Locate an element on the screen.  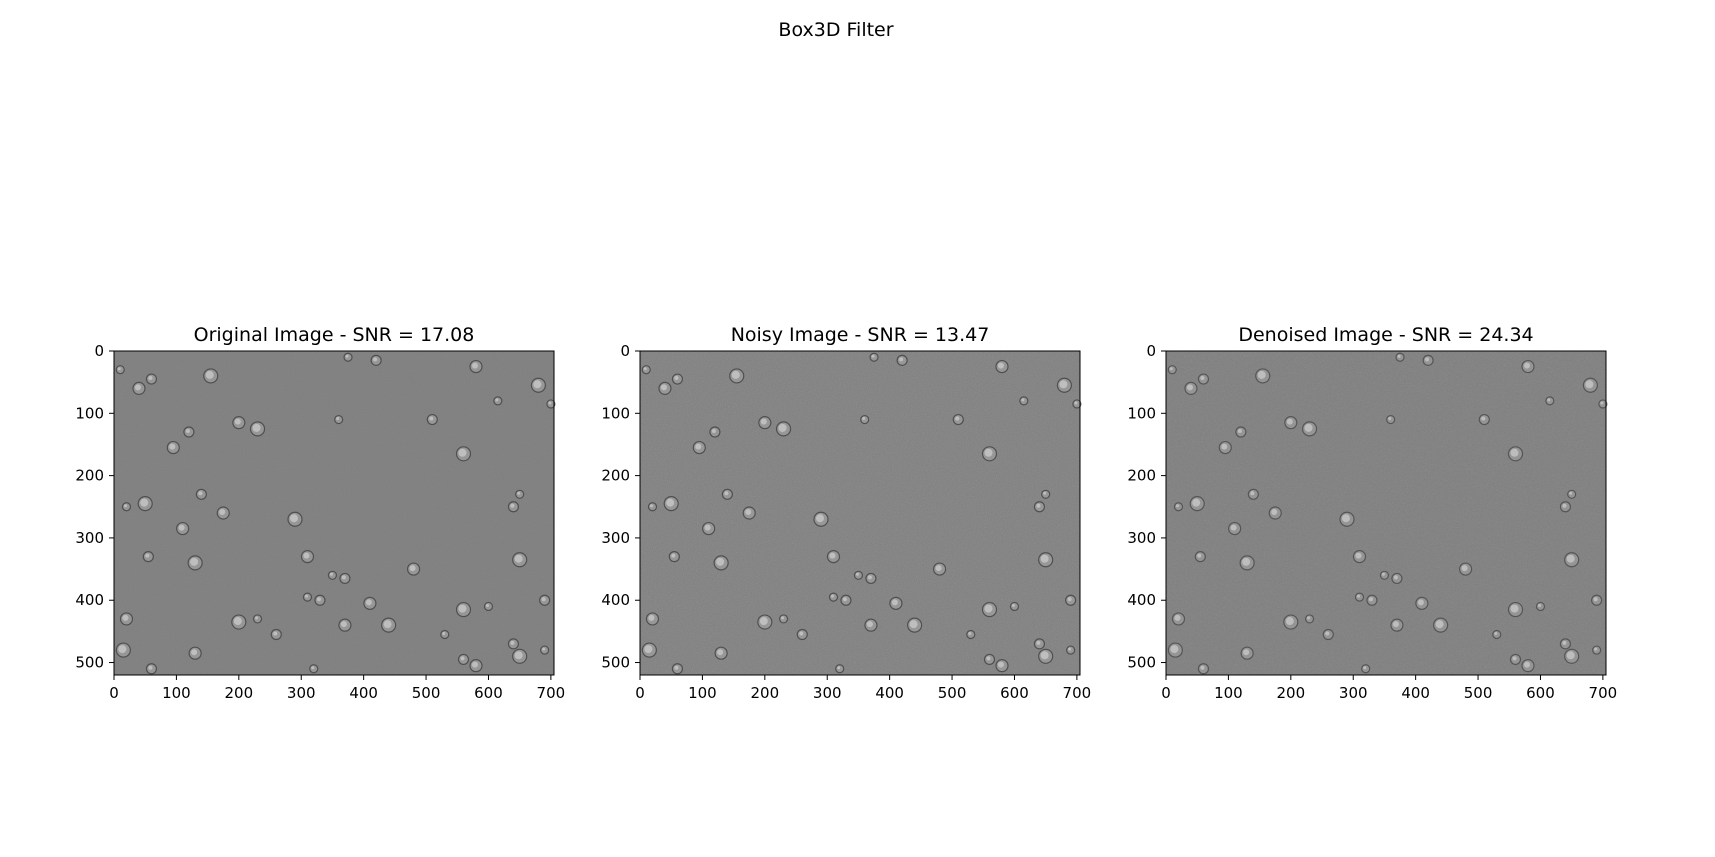
figure-suptitle: Box3D Filter is located at coordinates (835, 30).